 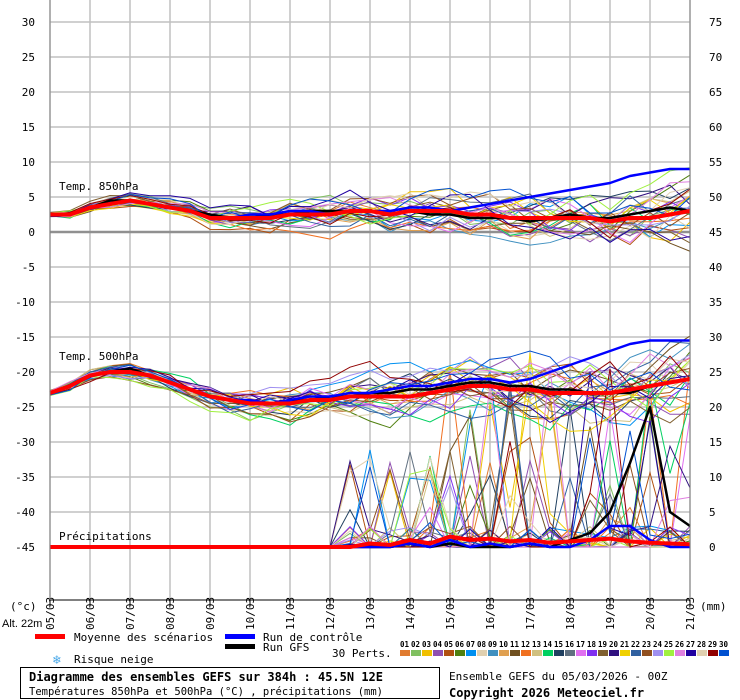 I want to click on pert-id-label: 04, so click(x=438, y=644).